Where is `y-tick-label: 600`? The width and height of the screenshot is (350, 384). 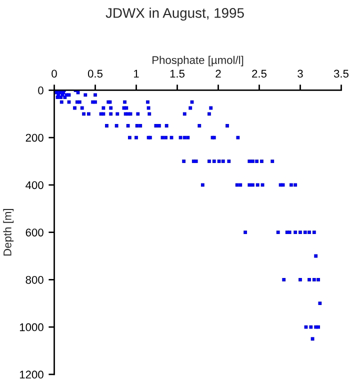
y-tick-label: 600 is located at coordinates (35, 232).